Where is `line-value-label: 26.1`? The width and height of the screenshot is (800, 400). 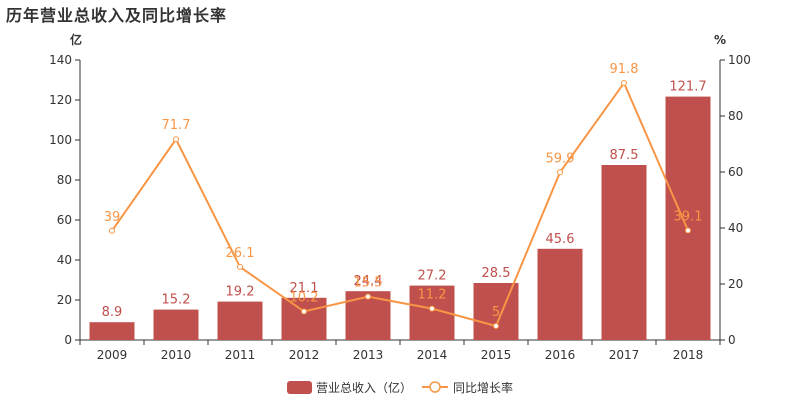 line-value-label: 26.1 is located at coordinates (240, 253).